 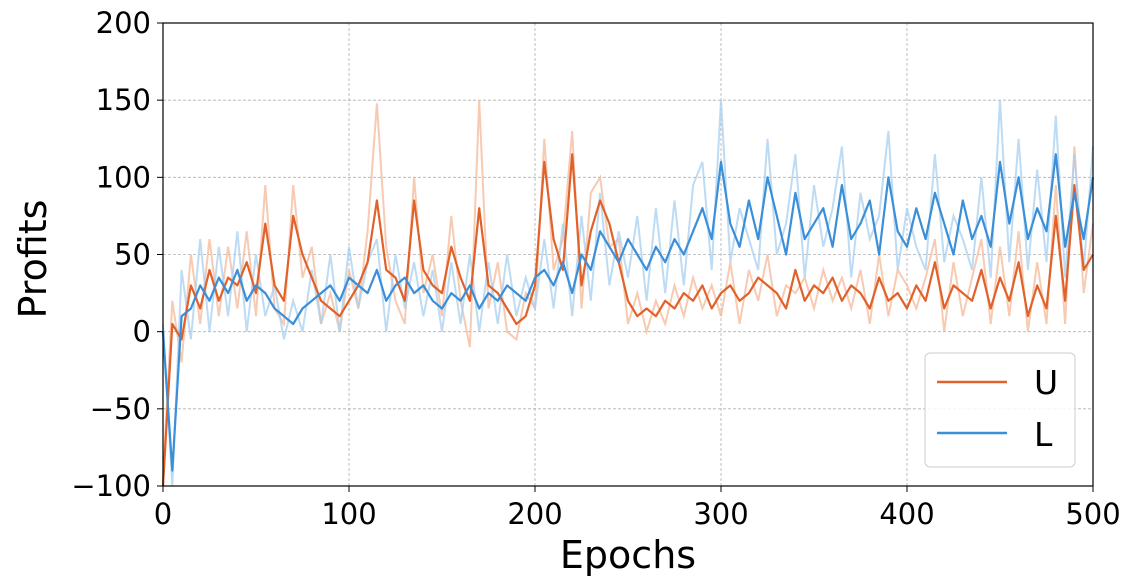 What do you see at coordinates (1046, 382) in the screenshot?
I see `legend-label-u: U` at bounding box center [1046, 382].